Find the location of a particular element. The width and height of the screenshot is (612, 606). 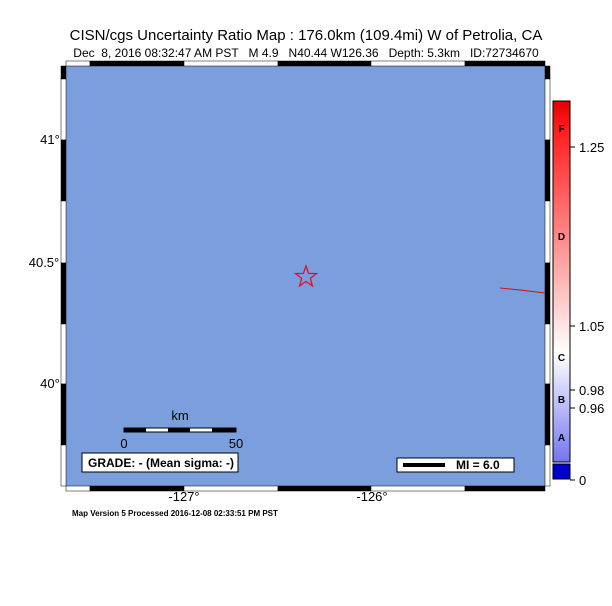

colorbar-letter: C is located at coordinates (561, 358).